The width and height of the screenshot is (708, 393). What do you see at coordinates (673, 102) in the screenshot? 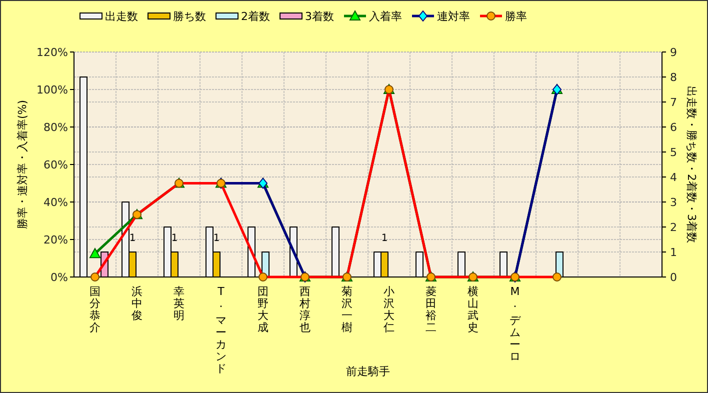
I see `y2-tick-label: 7` at bounding box center [673, 102].